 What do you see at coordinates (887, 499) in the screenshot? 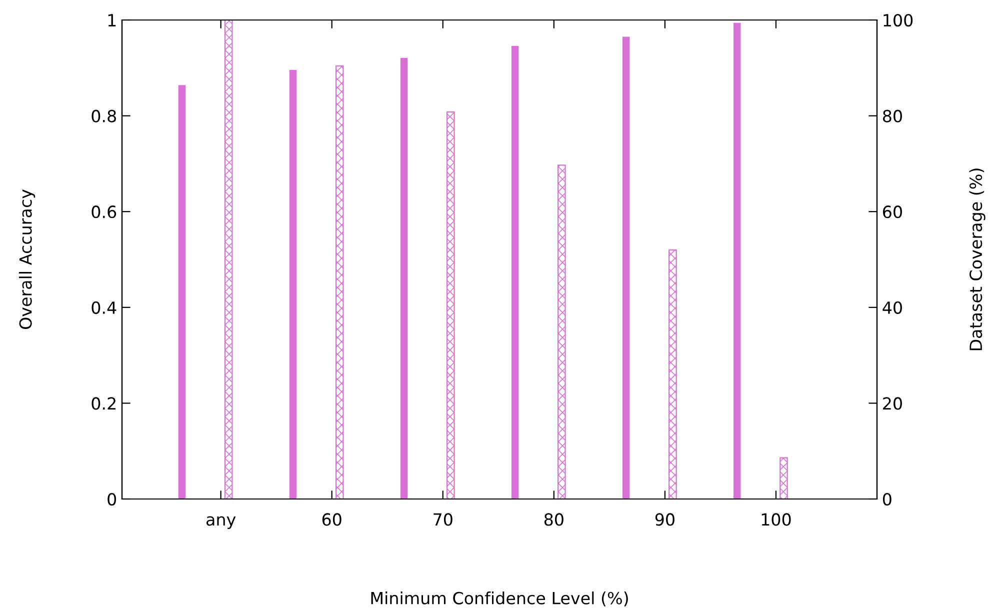
I see `y2-tick-label: 0` at bounding box center [887, 499].